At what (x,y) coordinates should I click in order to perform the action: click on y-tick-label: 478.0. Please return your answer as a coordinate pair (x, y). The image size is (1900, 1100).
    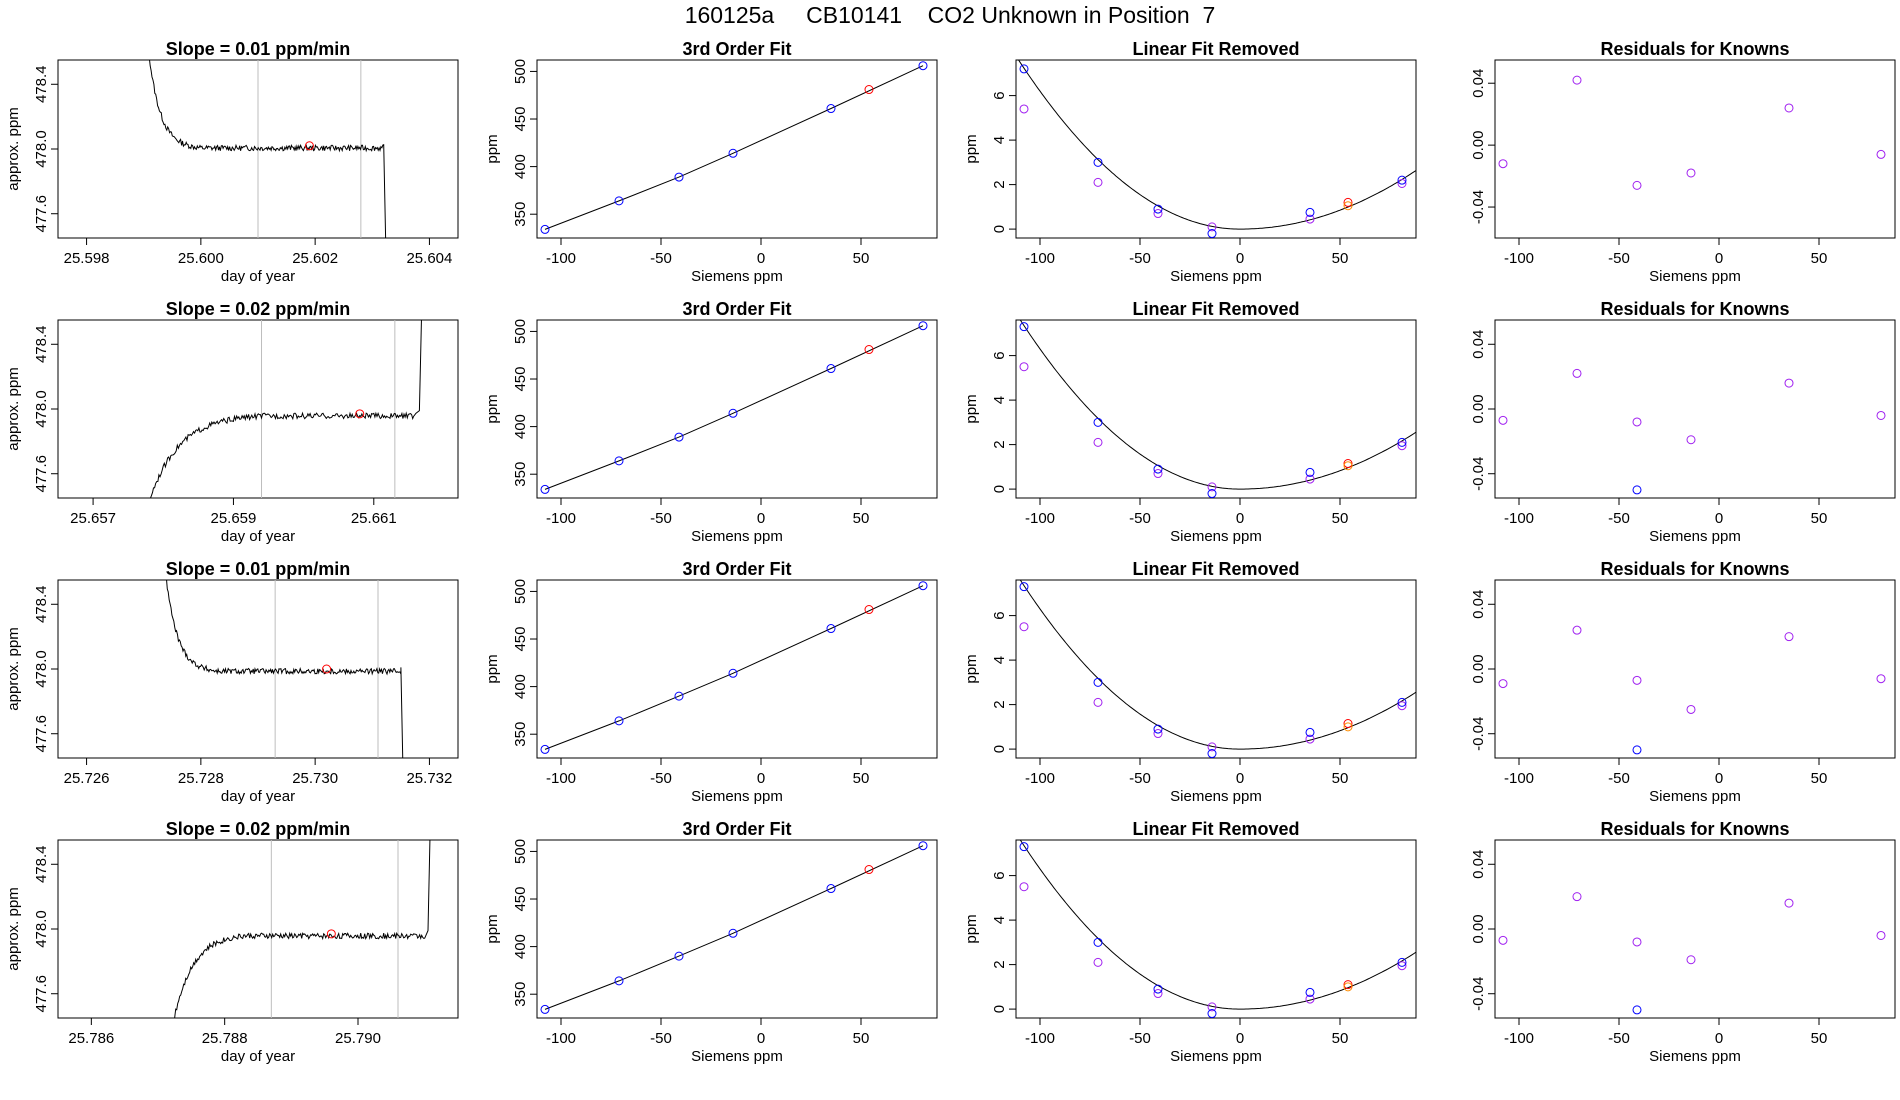
    Looking at the image, I should click on (41, 149).